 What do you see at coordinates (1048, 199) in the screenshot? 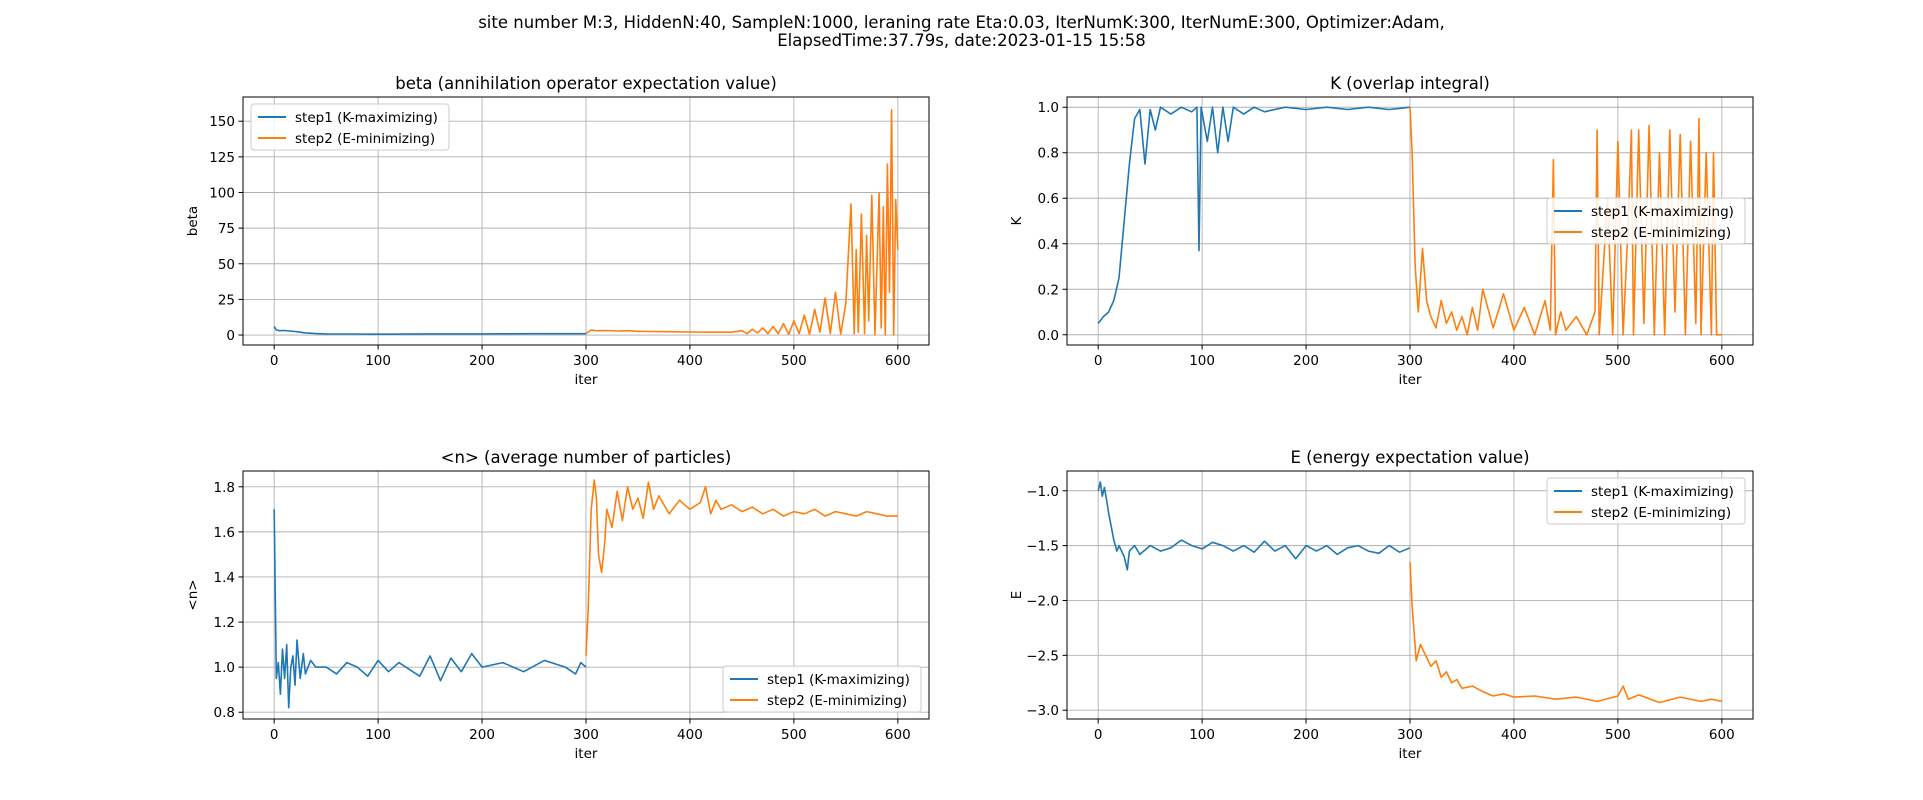
I see `y-tick-label: 0.6` at bounding box center [1048, 199].